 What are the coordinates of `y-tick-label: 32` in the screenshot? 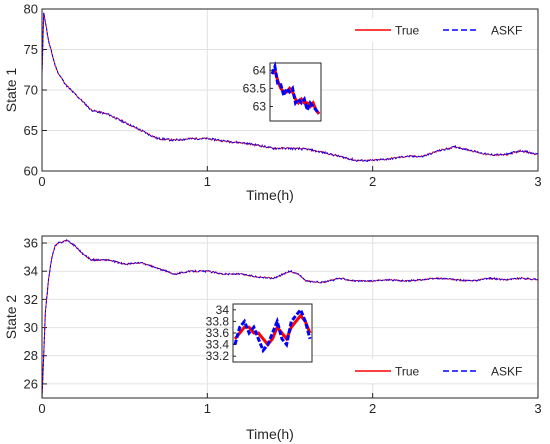 It's located at (31, 299).